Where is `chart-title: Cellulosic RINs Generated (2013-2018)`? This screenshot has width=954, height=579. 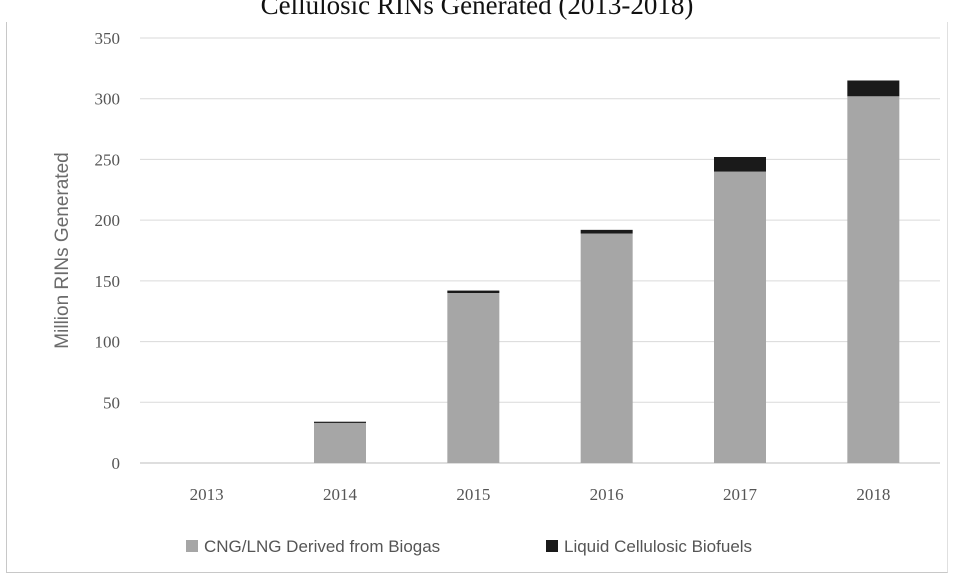
chart-title: Cellulosic RINs Generated (2013-2018) is located at coordinates (477, 10).